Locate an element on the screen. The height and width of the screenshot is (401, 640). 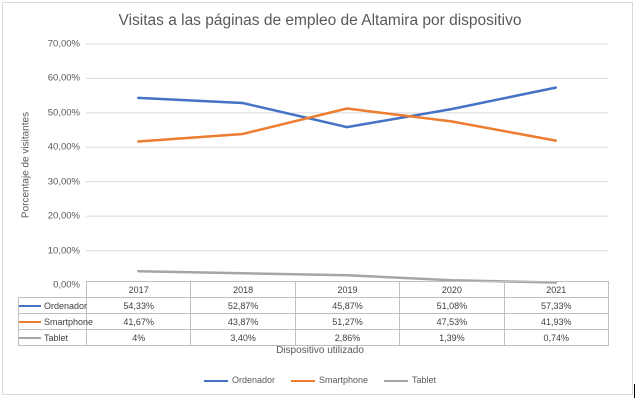
data-label: 41,67% is located at coordinates (138, 321).